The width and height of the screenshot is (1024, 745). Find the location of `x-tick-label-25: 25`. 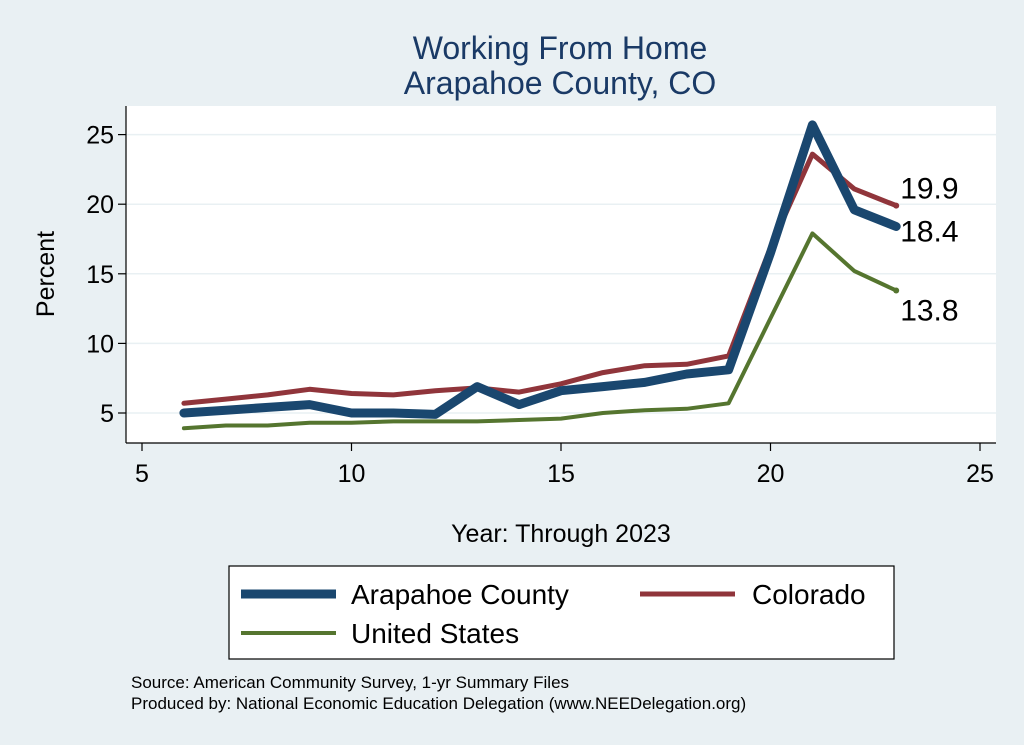

x-tick-label-25: 25 is located at coordinates (980, 474).